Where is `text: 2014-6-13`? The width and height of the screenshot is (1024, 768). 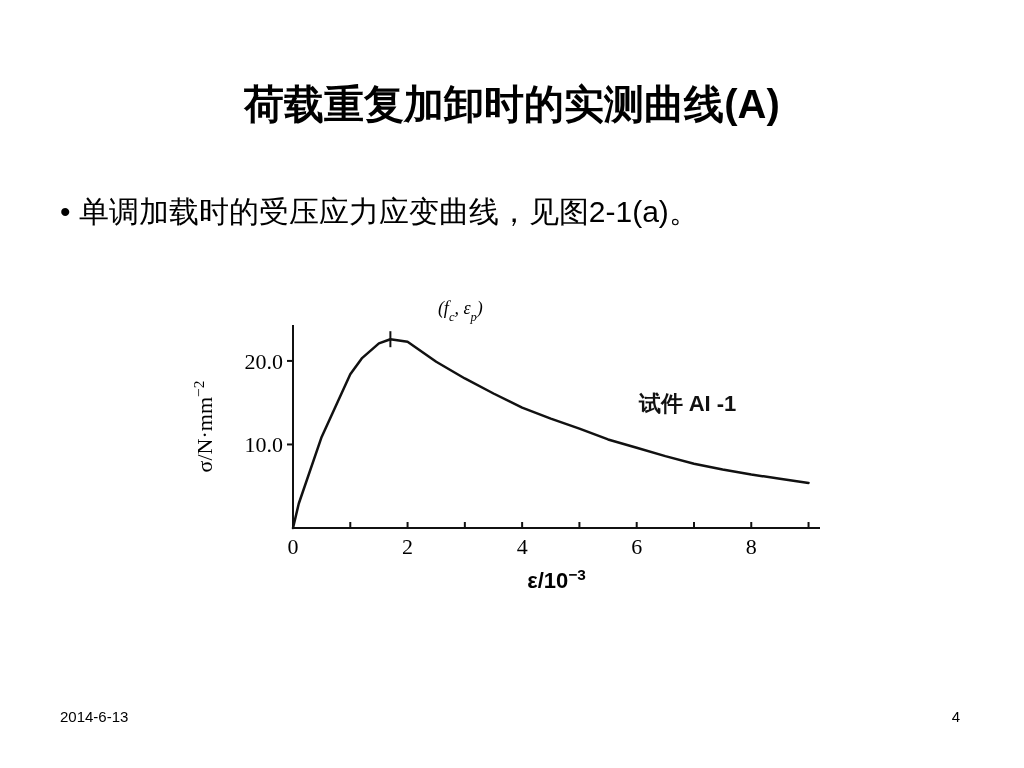
text: 2014-6-13 is located at coordinates (94, 716).